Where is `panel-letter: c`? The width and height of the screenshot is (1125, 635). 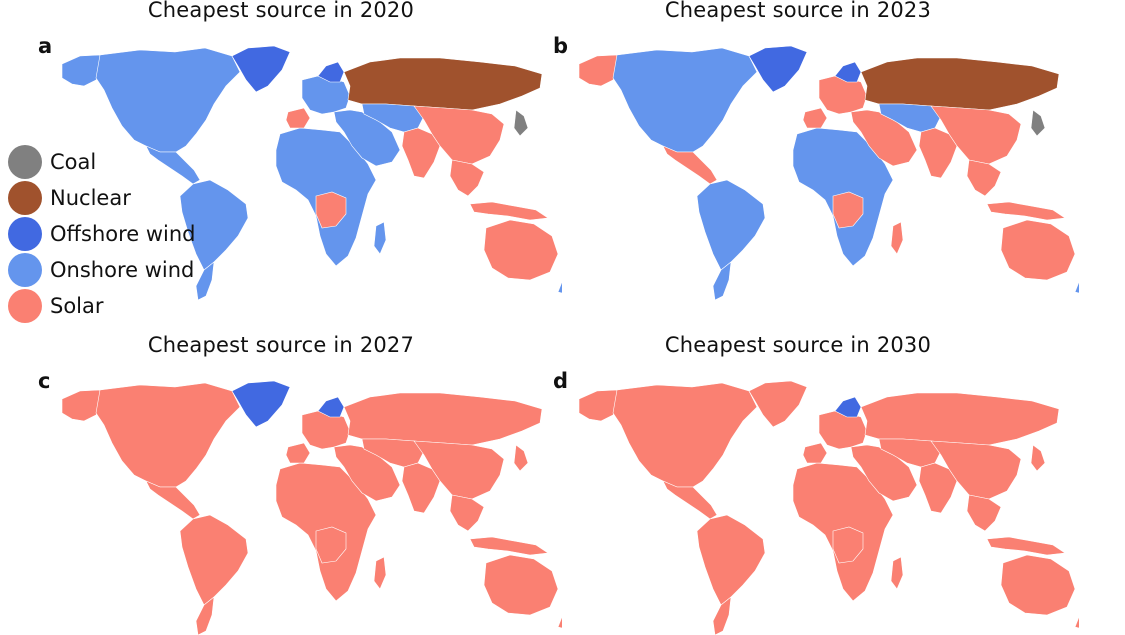 panel-letter: c is located at coordinates (44, 381).